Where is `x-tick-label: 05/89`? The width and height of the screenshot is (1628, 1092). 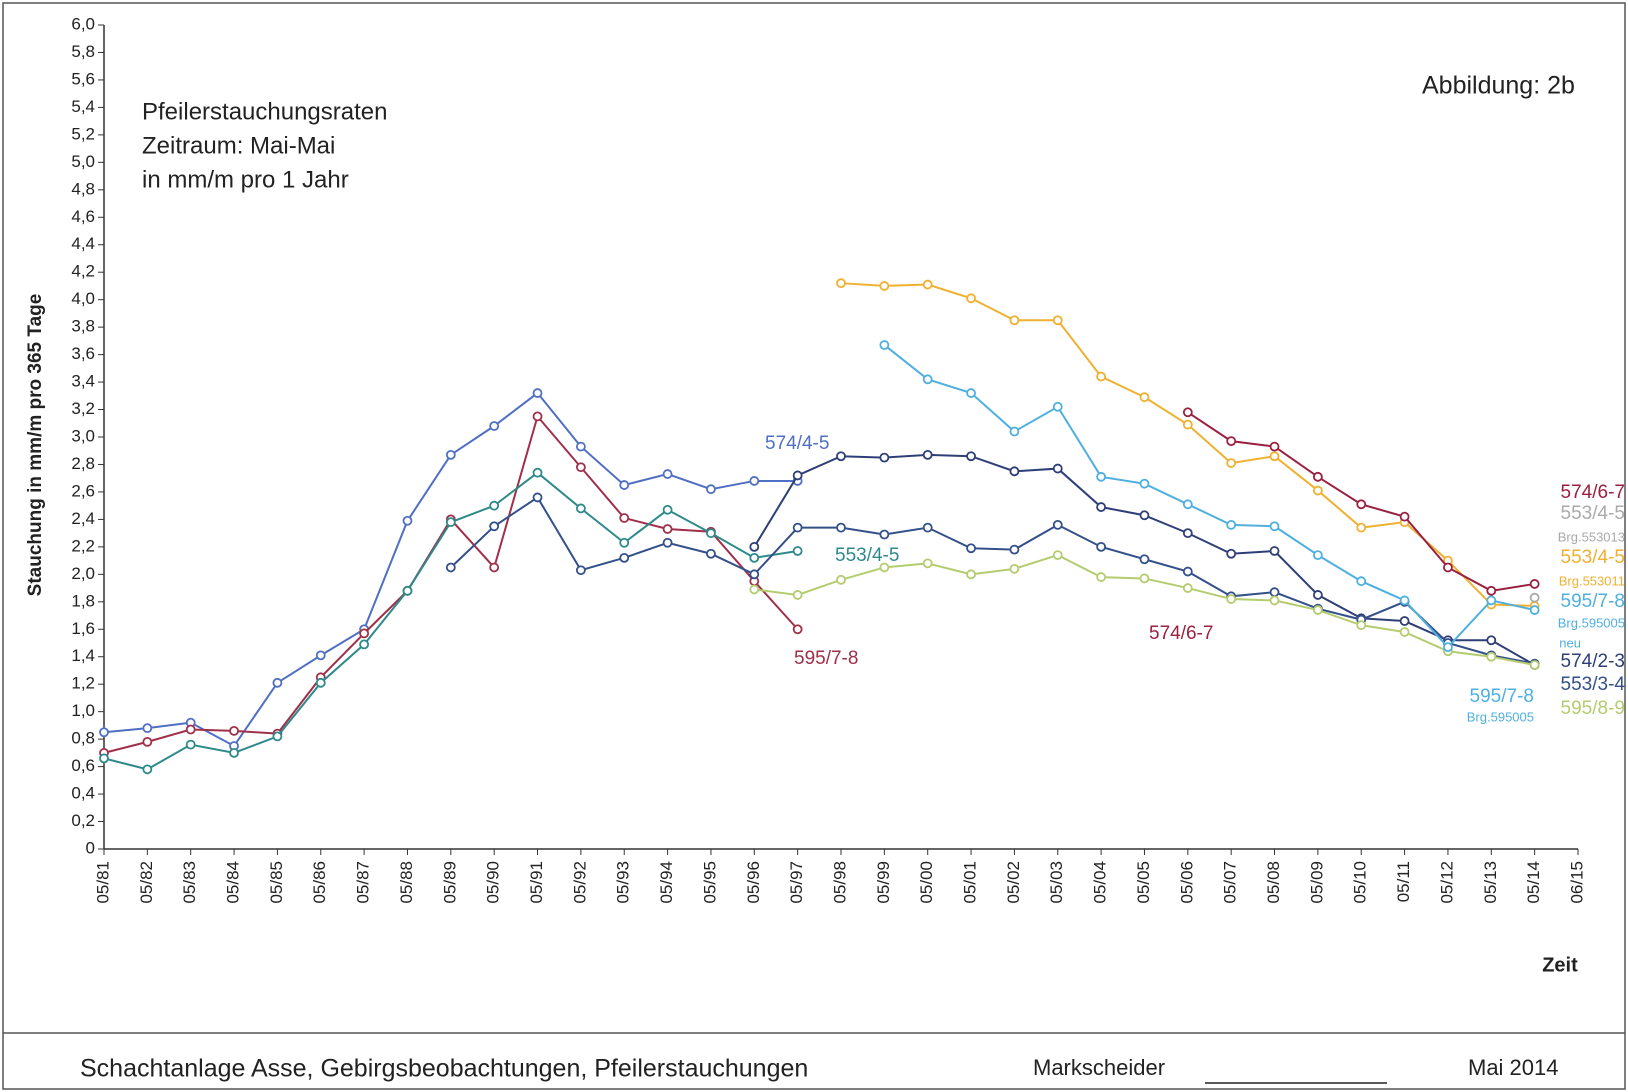 x-tick-label: 05/89 is located at coordinates (449, 882).